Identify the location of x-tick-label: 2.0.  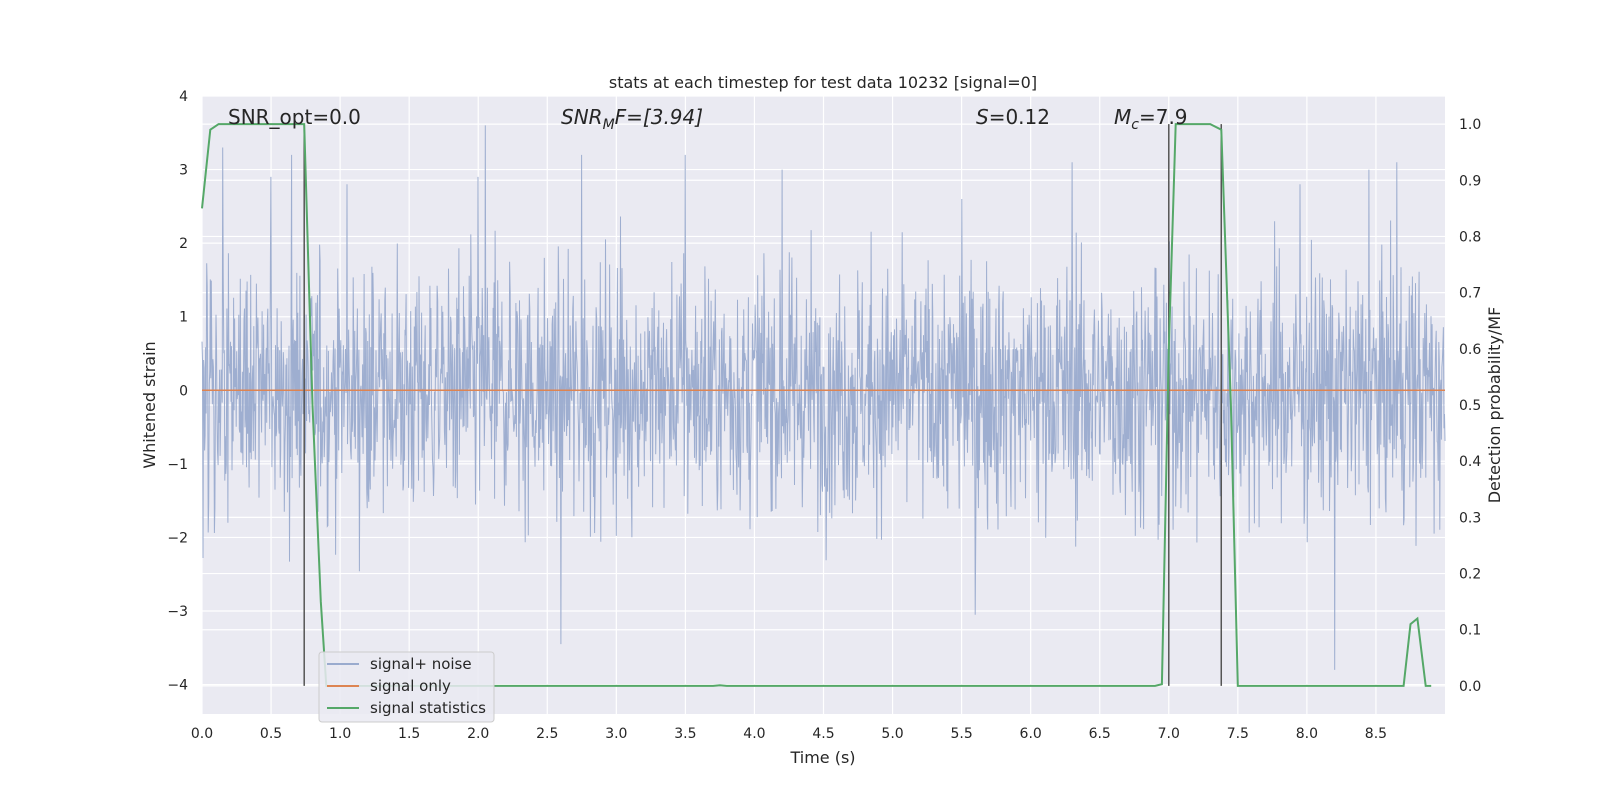
(478, 734).